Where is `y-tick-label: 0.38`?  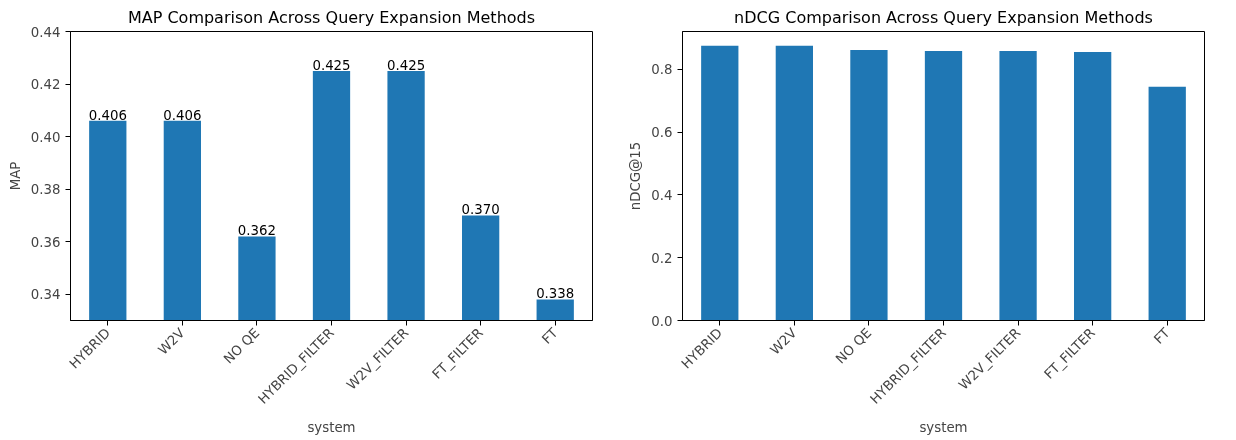
y-tick-label: 0.38 is located at coordinates (45, 190).